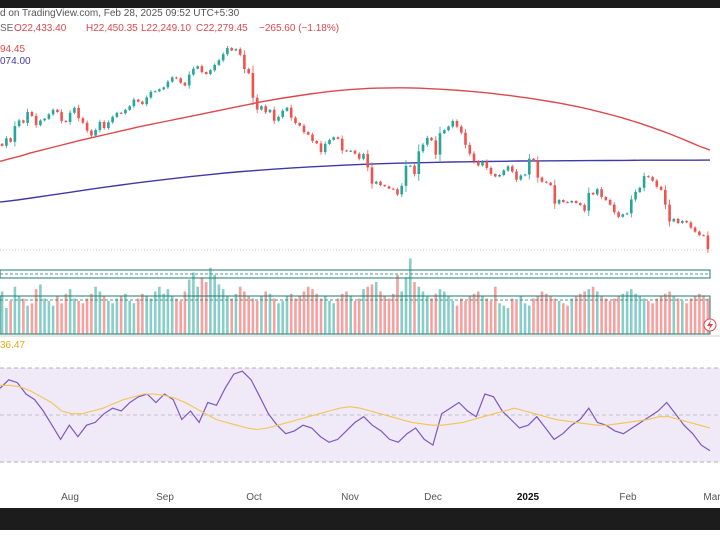 The height and width of the screenshot is (535, 720). I want to click on x-tick-label: 2025, so click(528, 497).